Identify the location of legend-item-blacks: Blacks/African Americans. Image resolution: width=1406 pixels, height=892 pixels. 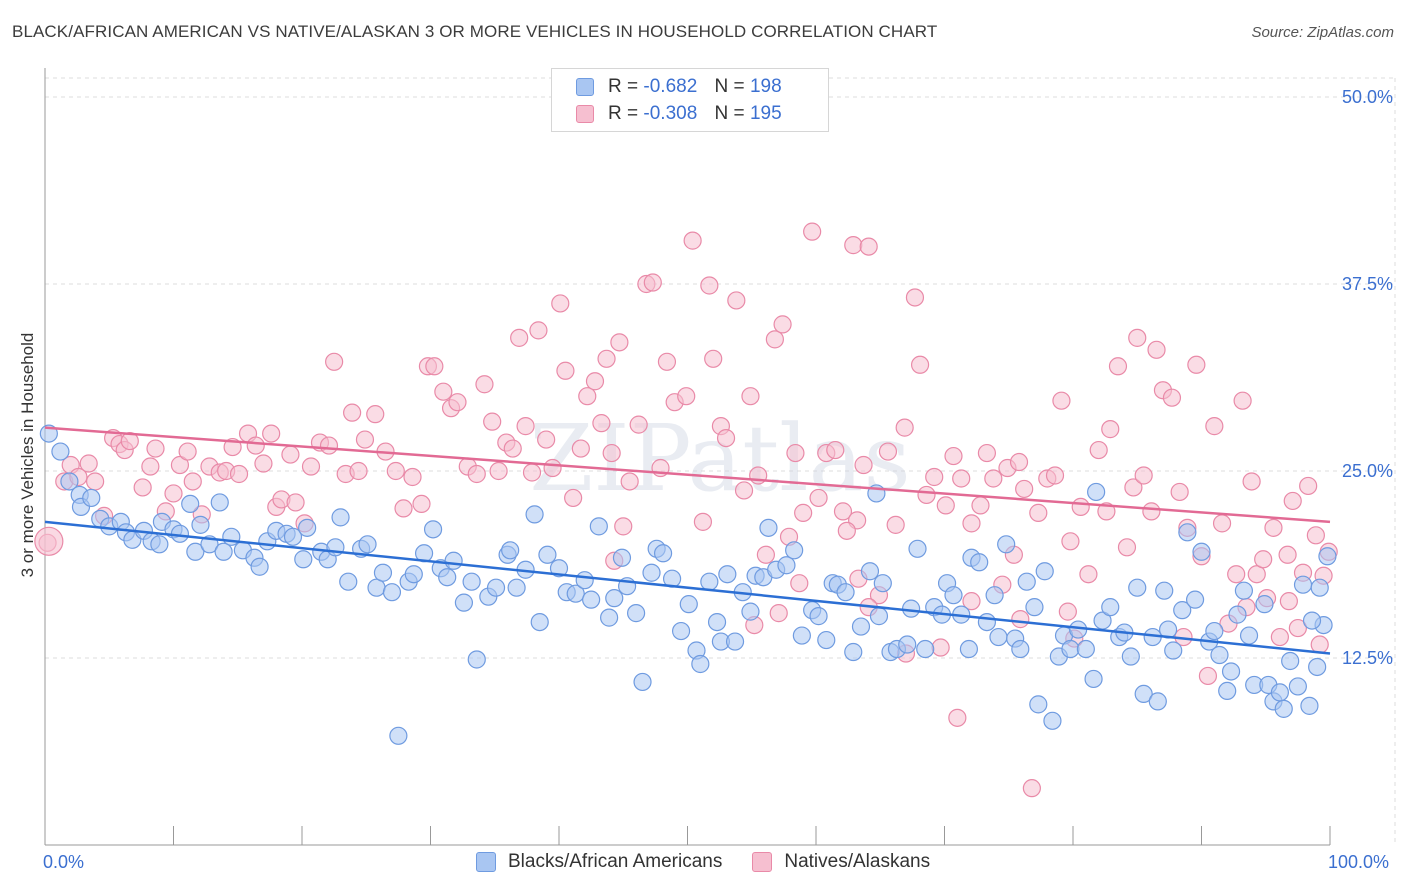
(599, 862).